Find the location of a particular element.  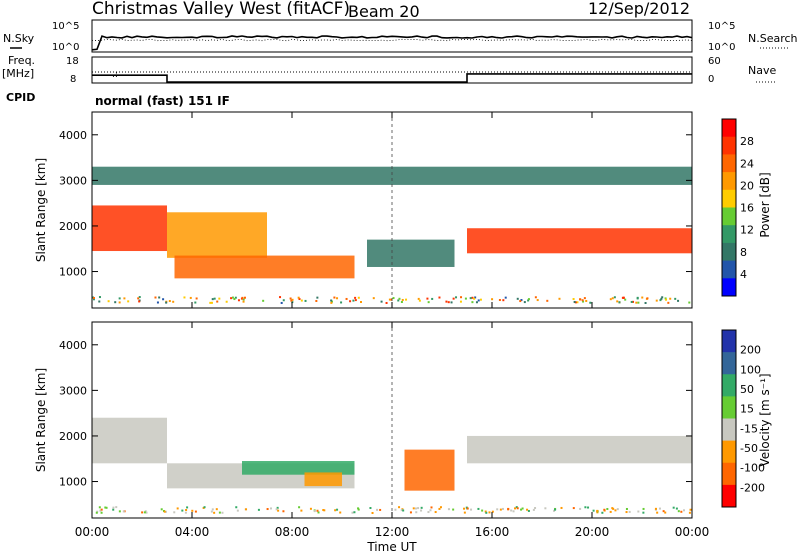

nsky-tick-top: 10^5 is located at coordinates (65, 26).